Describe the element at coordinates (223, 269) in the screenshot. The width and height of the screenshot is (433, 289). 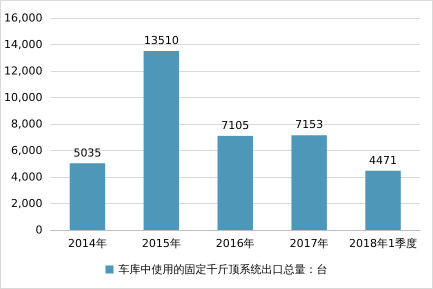
I see `legend-label: 车库中使用的固定千斤顶系统出口总量：台` at that location.